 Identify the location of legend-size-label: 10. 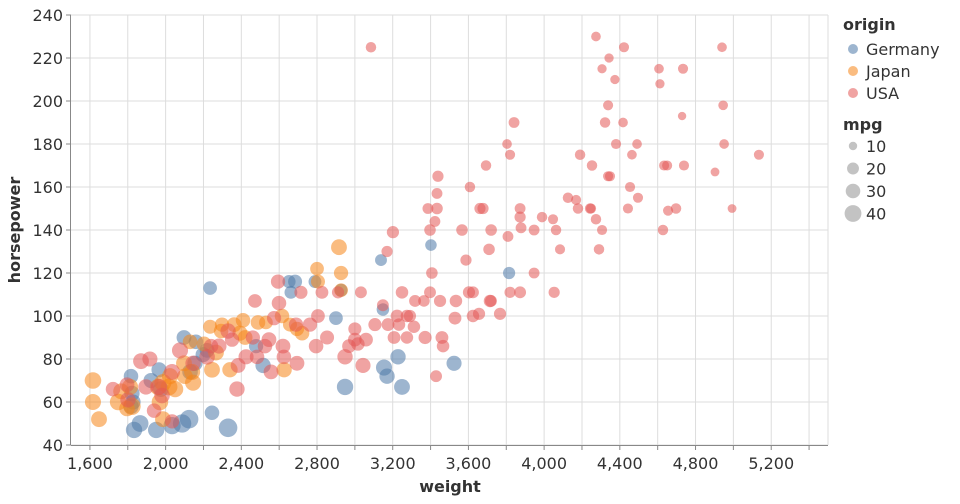
(876, 146).